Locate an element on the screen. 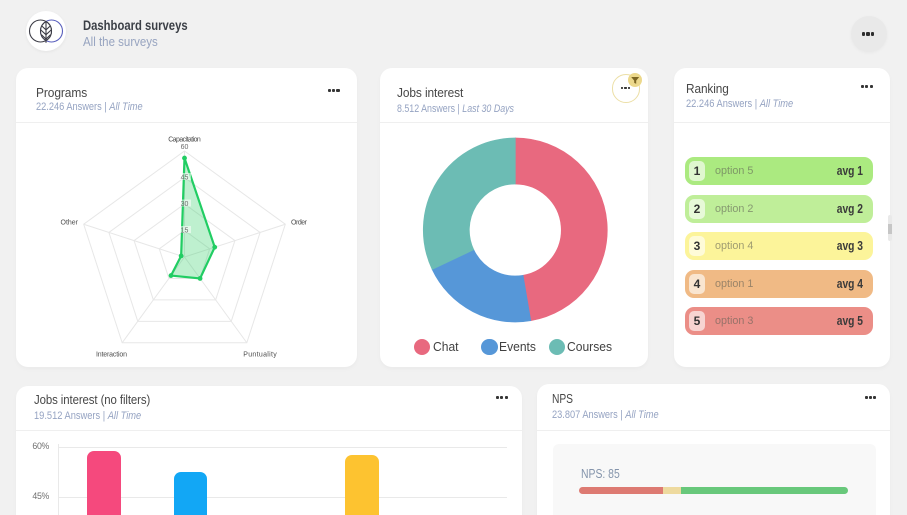 This screenshot has width=907, height=515. svg-text: 15 is located at coordinates (185, 230).